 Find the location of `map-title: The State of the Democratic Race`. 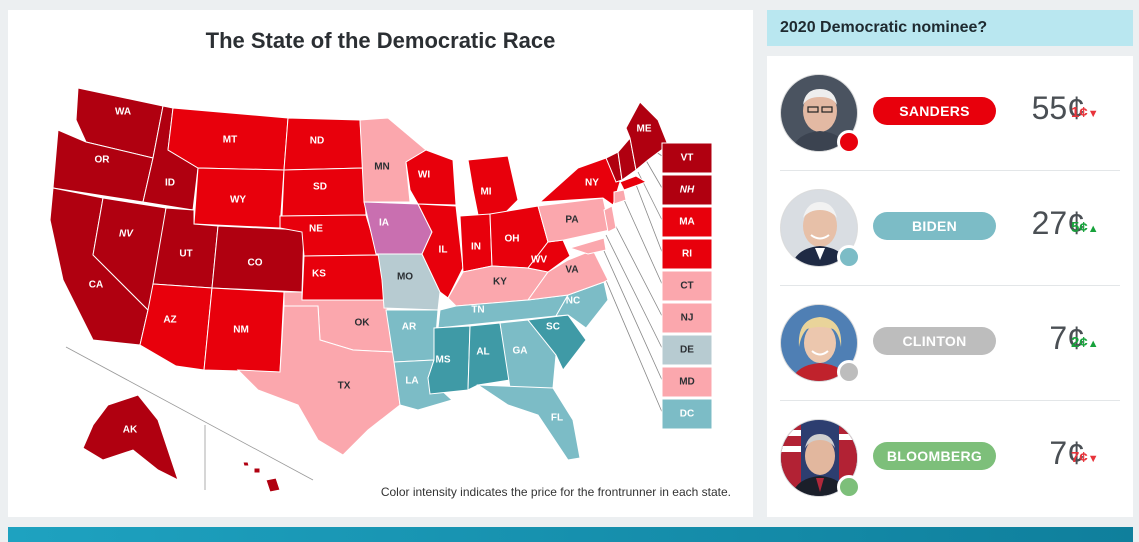

map-title: The State of the Democratic Race is located at coordinates (380, 40).